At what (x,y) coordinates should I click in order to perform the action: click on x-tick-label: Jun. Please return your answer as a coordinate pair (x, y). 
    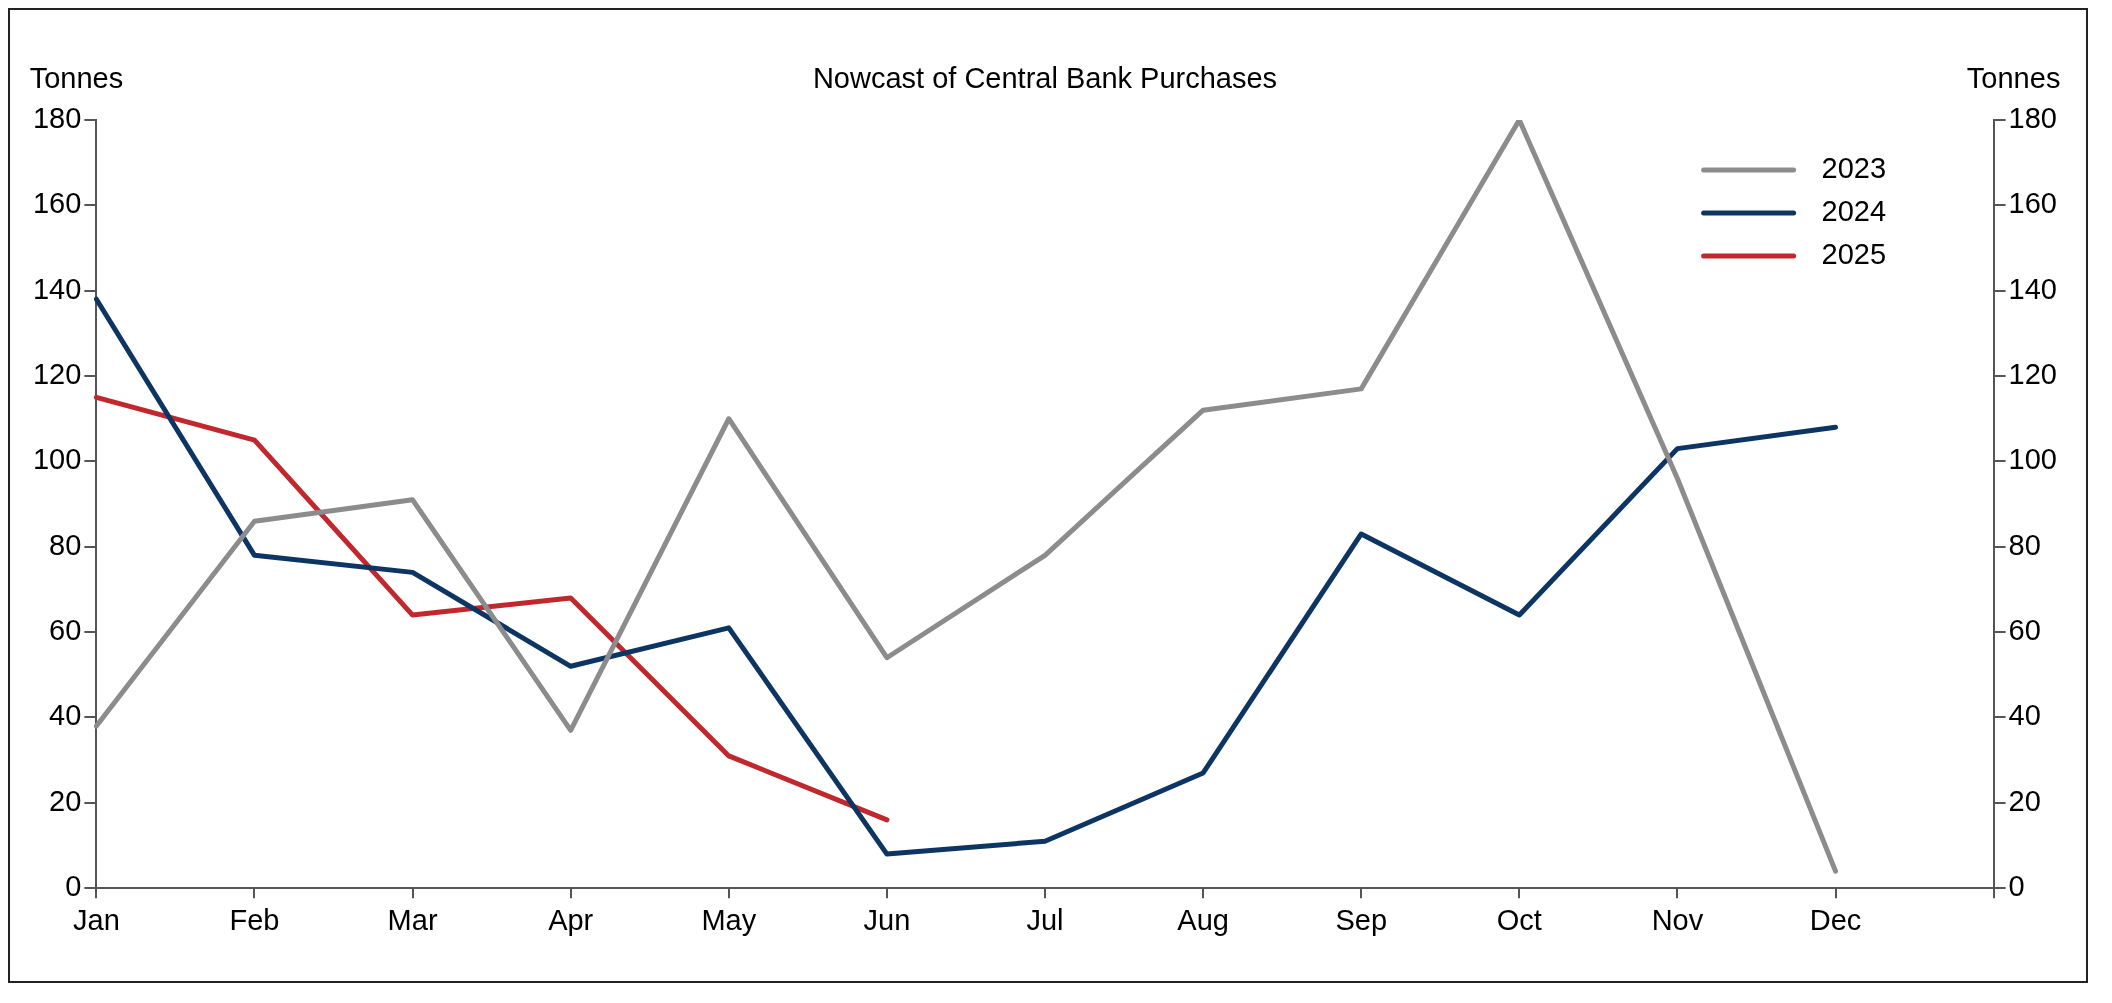
    Looking at the image, I should click on (887, 919).